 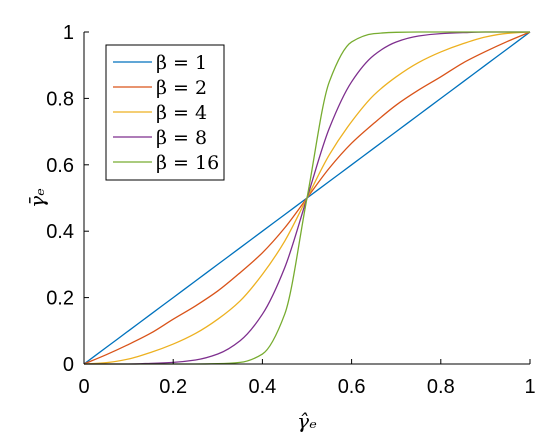 What do you see at coordinates (262, 387) in the screenshot?
I see `x-tick-label: 0.4` at bounding box center [262, 387].